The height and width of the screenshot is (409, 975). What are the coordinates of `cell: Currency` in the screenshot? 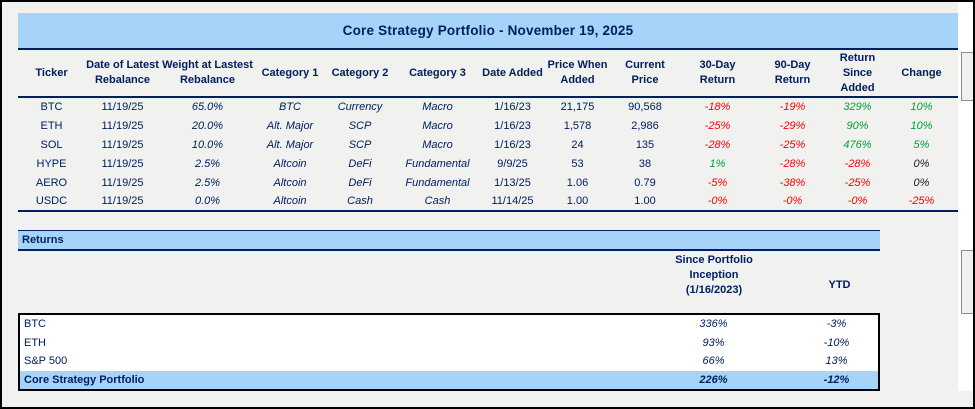 It's located at (360, 107).